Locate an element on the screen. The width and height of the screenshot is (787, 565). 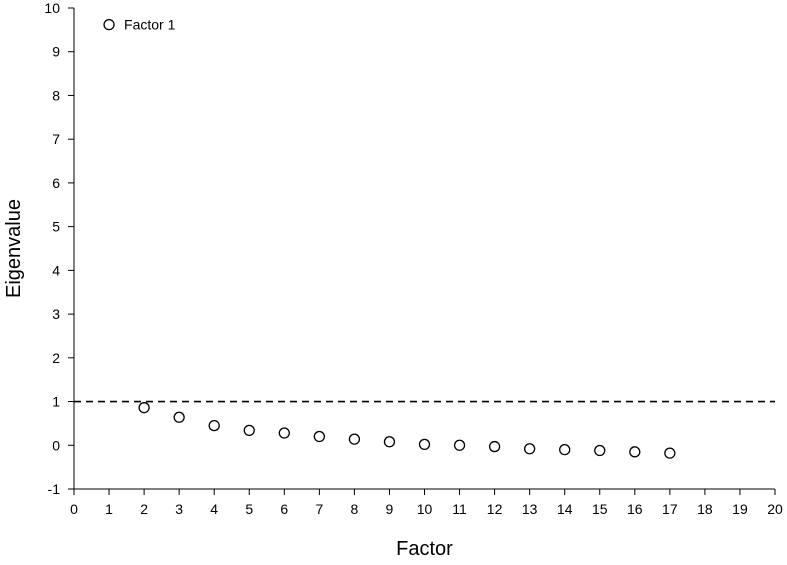
y-tick-label: 3 is located at coordinates (56, 314).